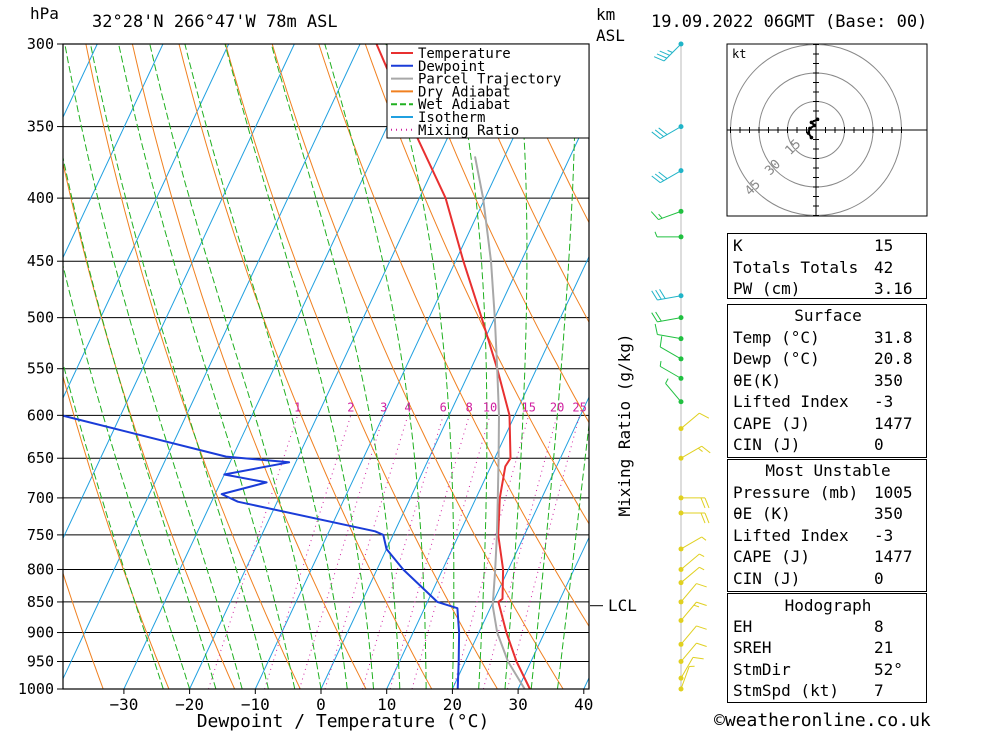 The height and width of the screenshot is (733, 1000). I want to click on index-value: 42, so click(884, 267).